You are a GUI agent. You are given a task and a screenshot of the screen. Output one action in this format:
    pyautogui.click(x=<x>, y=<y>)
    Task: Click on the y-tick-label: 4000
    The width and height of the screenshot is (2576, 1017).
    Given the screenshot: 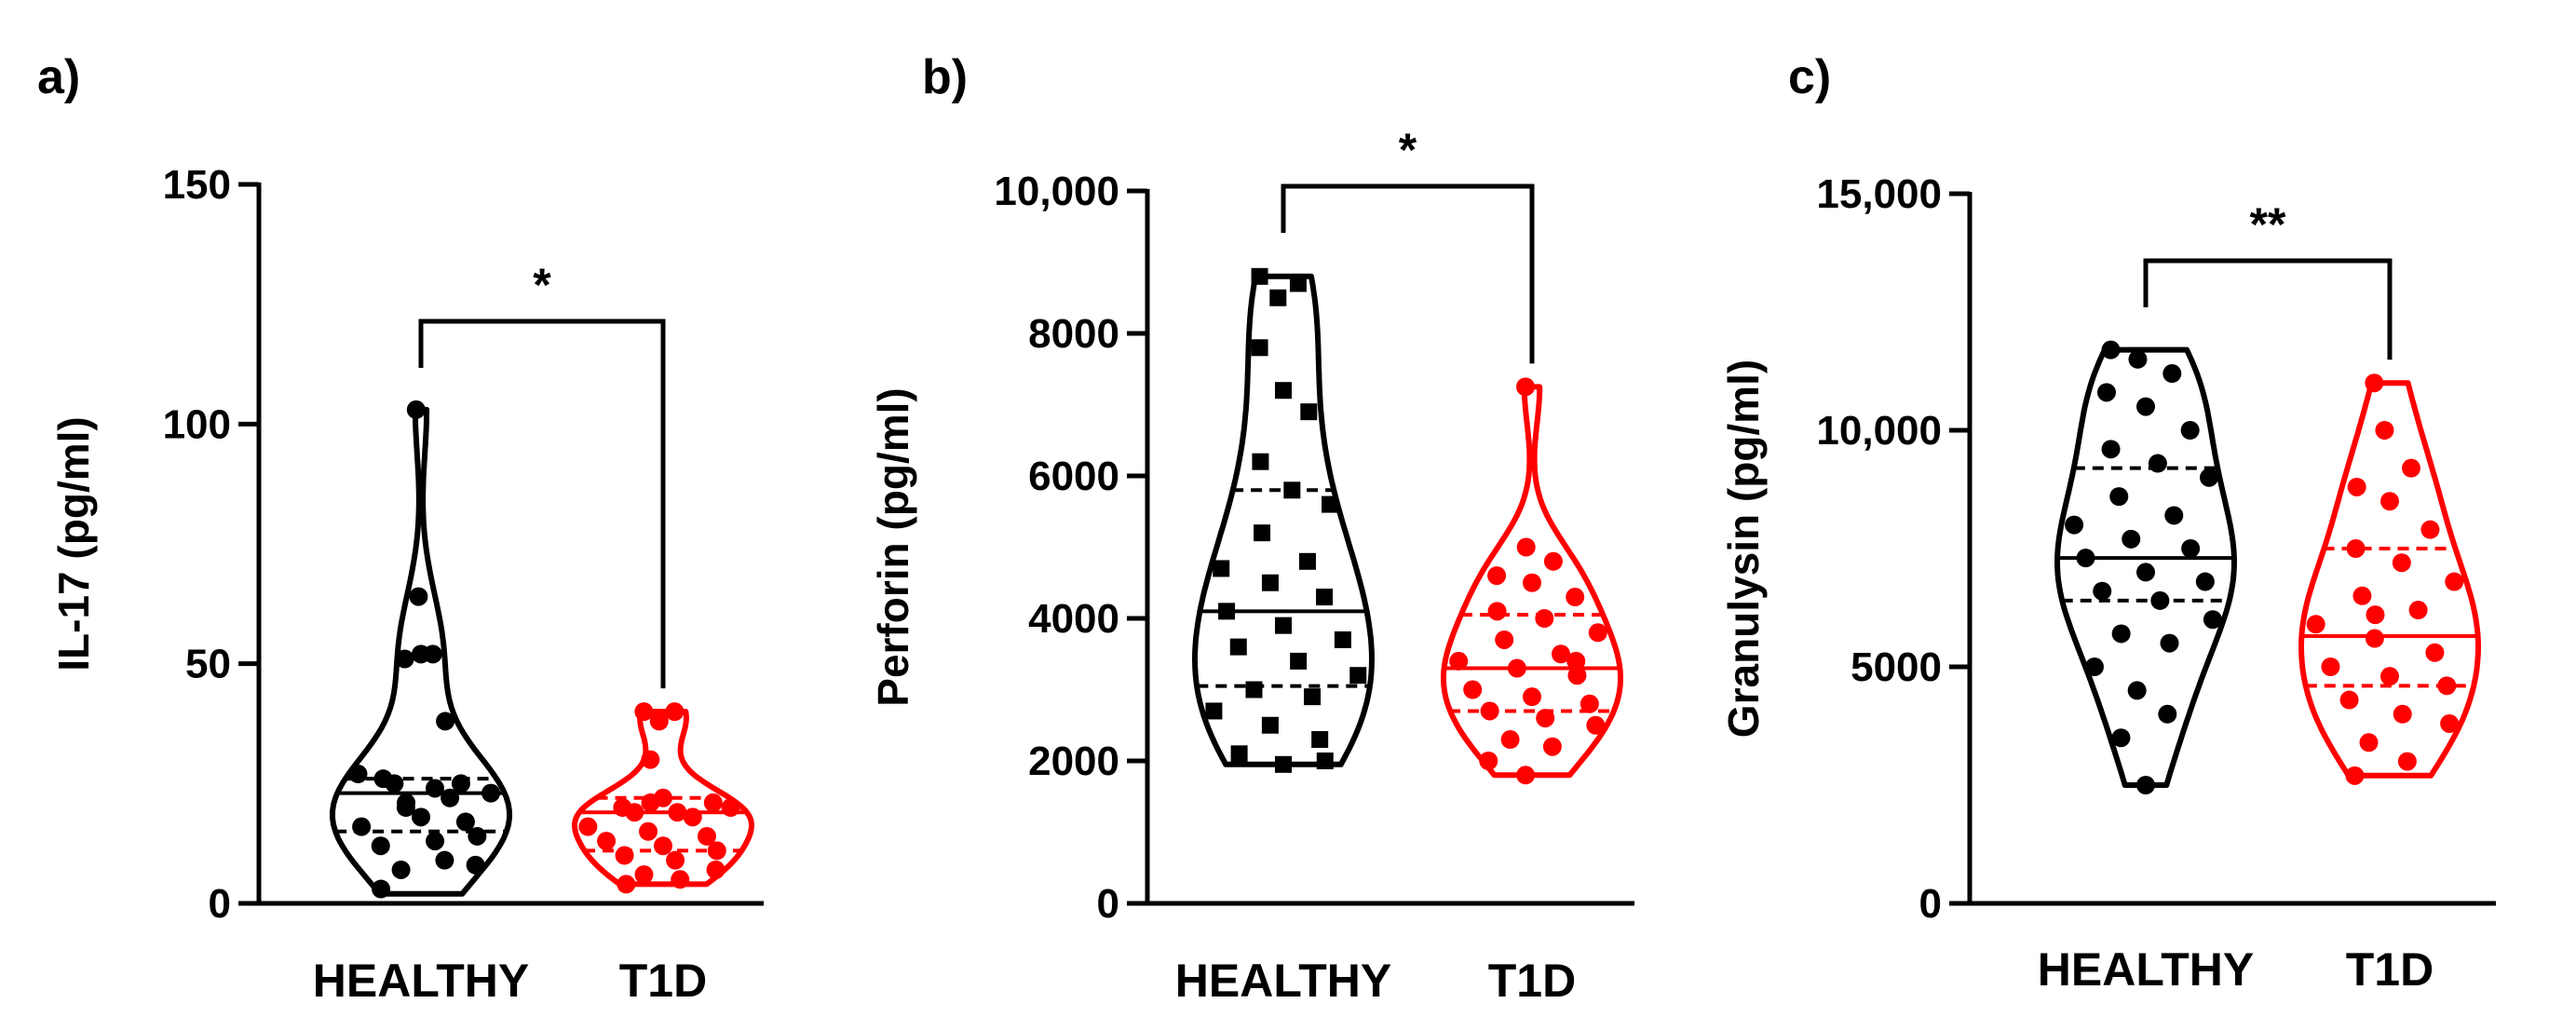 What is the action you would take?
    pyautogui.click(x=1073, y=619)
    